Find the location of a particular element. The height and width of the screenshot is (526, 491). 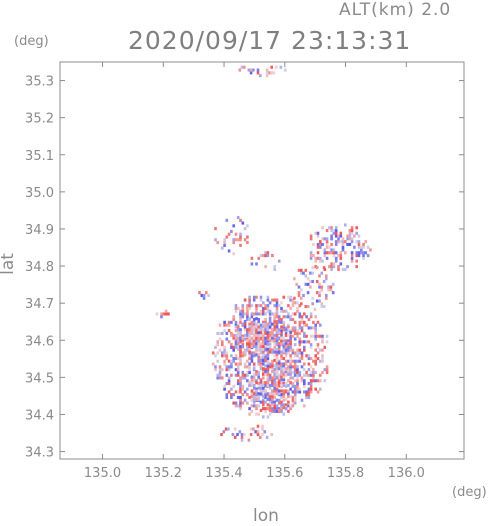

y-tick-label: 34.4 is located at coordinates (39, 415).